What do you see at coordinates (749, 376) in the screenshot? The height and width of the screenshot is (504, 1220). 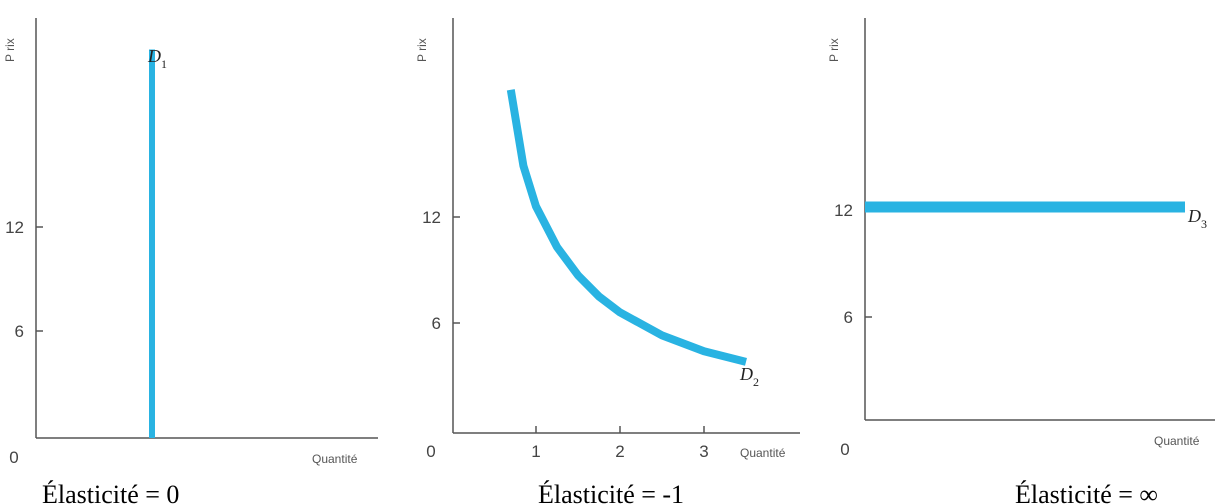 I see `curve-label-d2: D2` at bounding box center [749, 376].